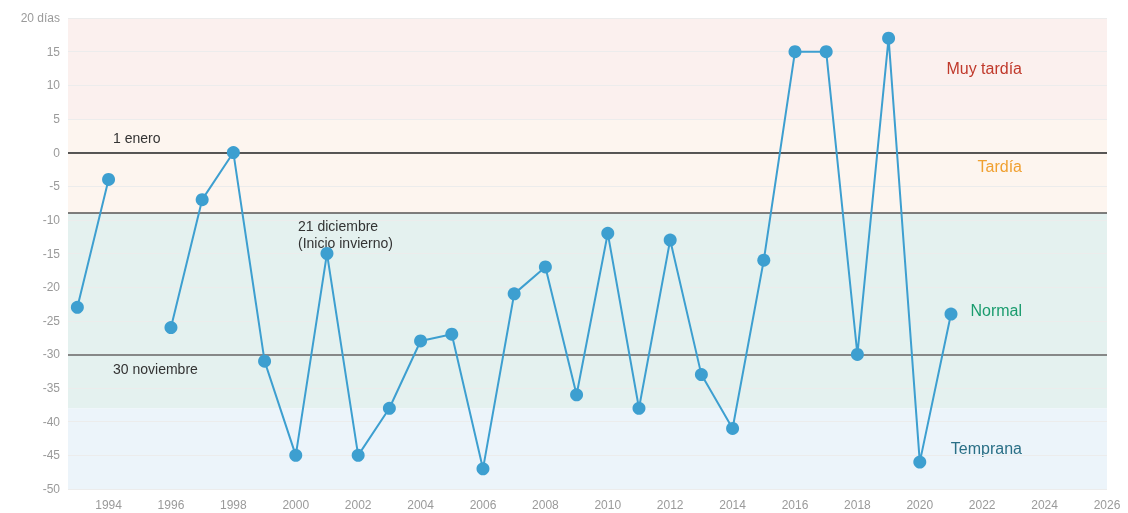 The image size is (1128, 513). I want to click on y-tick-label: -30, so click(51, 354).